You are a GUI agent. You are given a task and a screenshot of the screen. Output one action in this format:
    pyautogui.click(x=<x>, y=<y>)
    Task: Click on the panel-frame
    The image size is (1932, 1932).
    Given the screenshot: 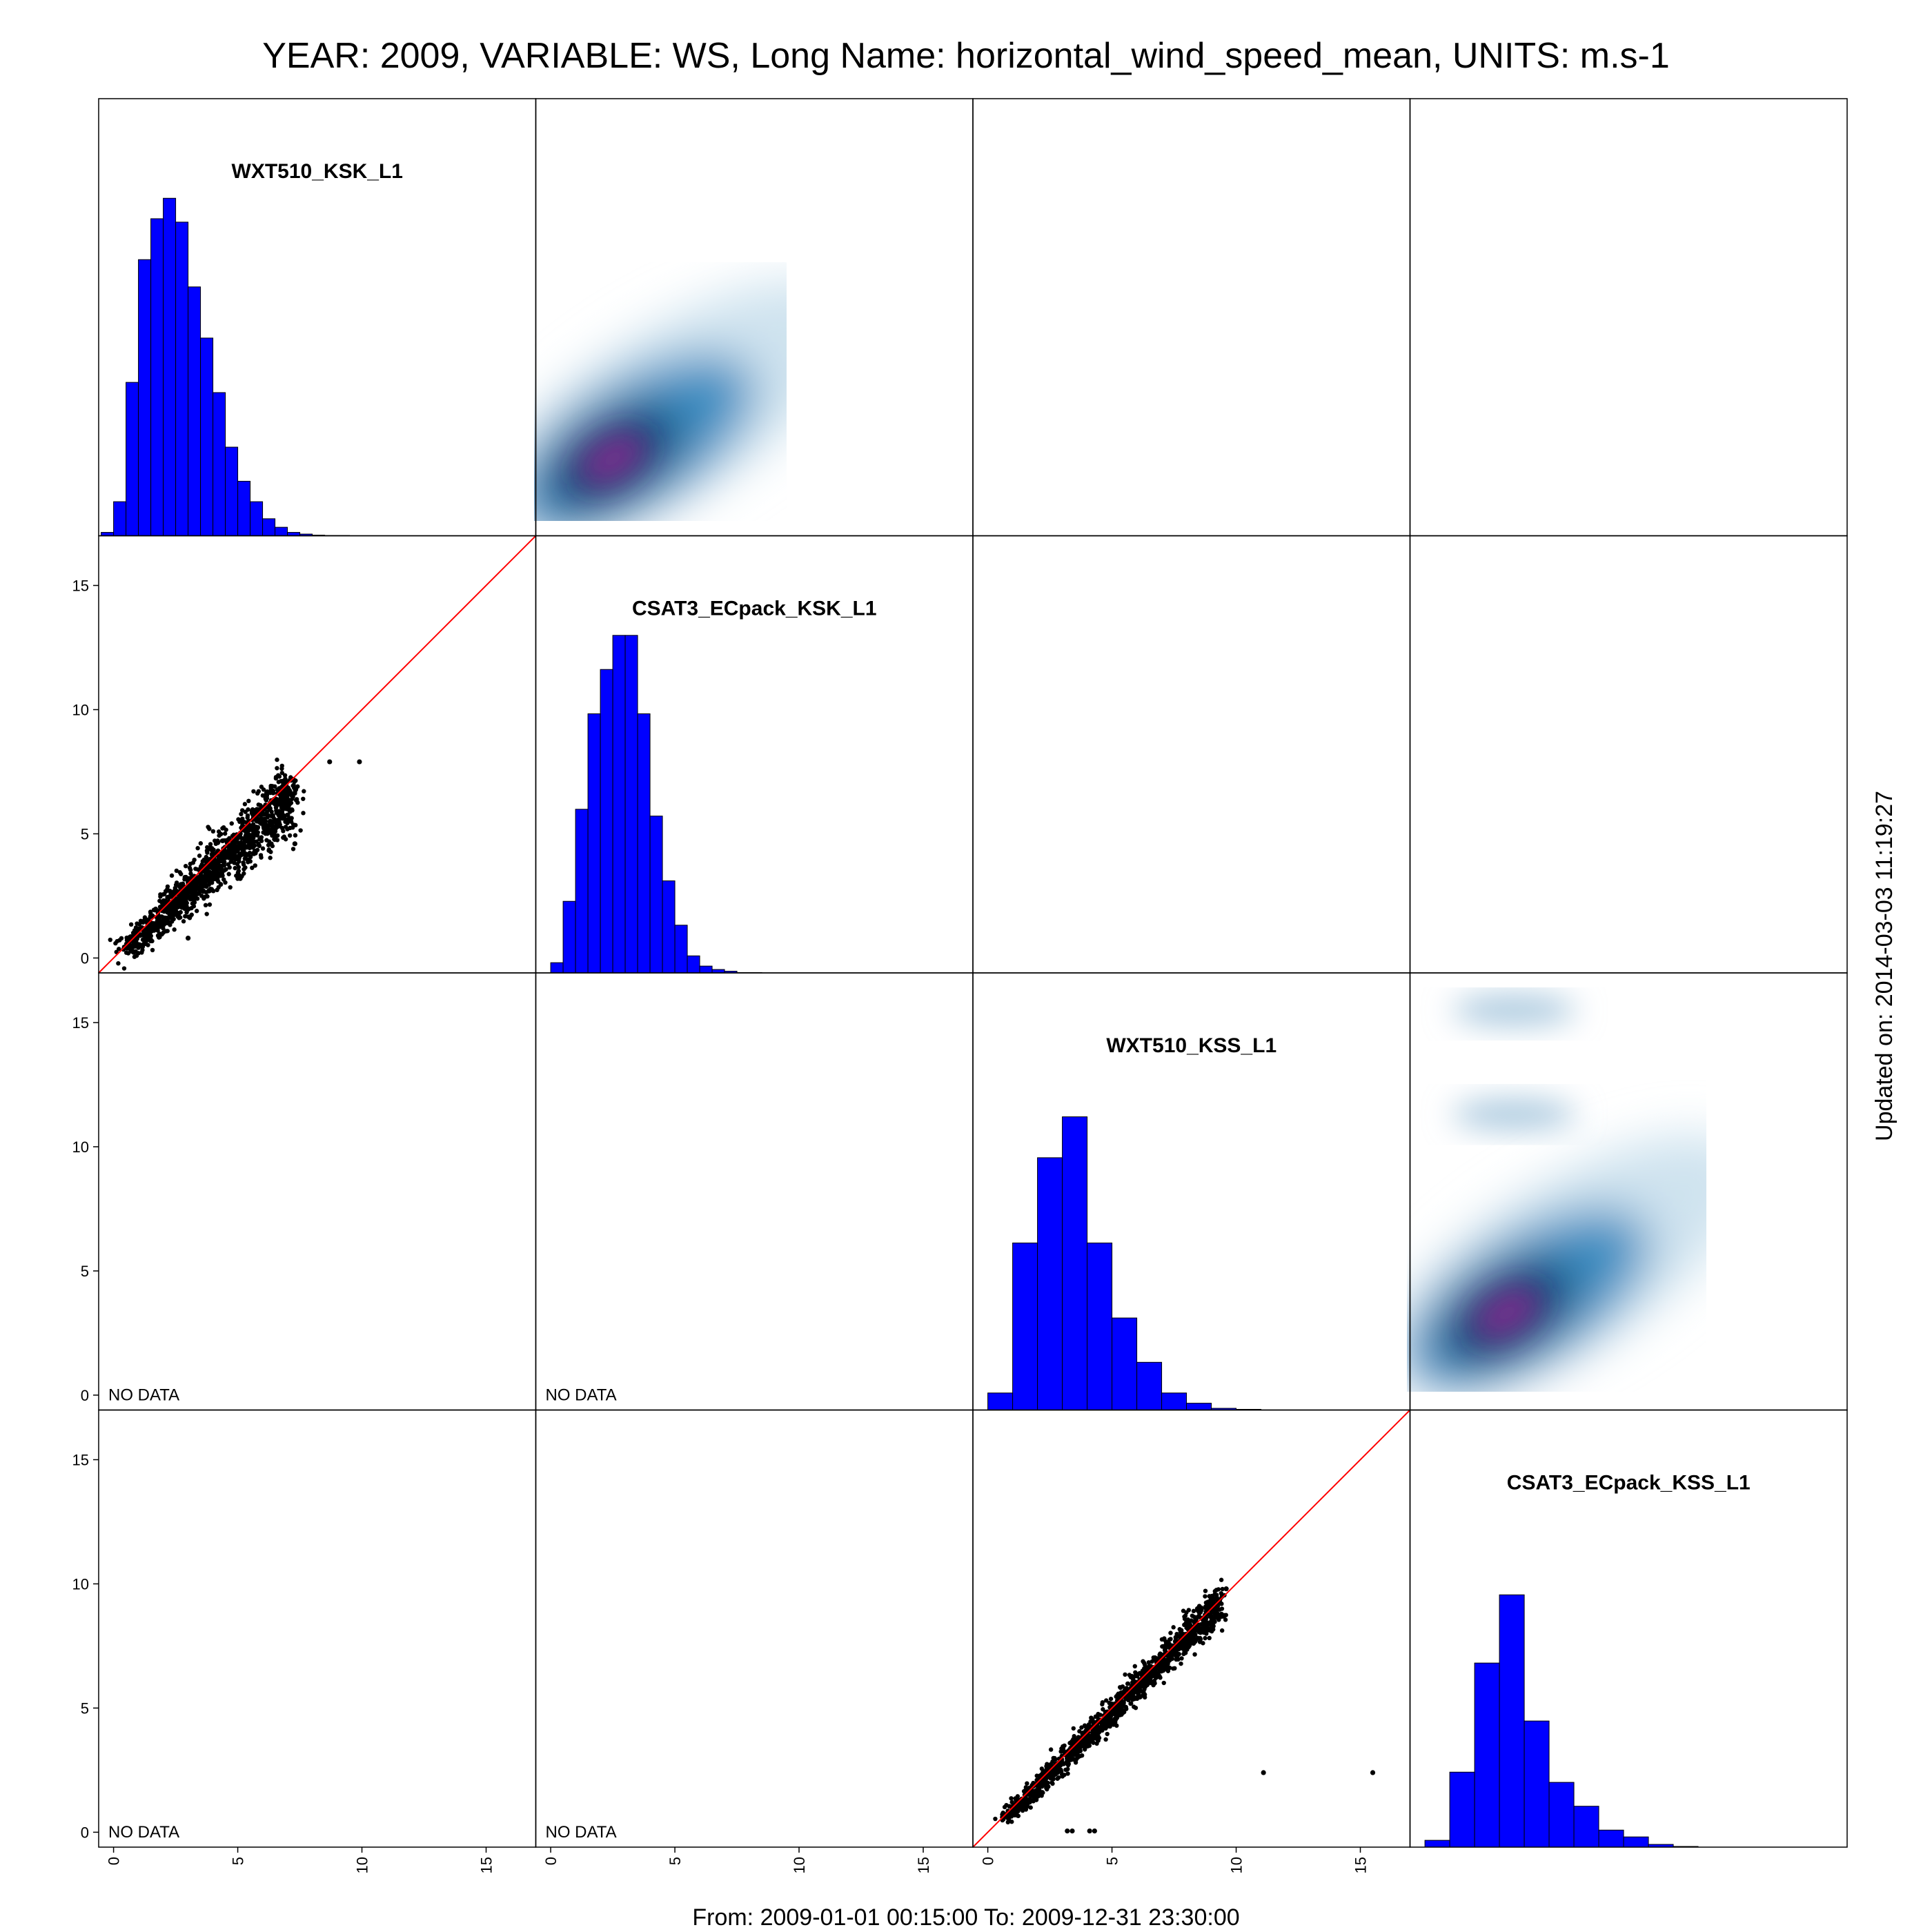 What is the action you would take?
    pyautogui.click(x=1191, y=754)
    